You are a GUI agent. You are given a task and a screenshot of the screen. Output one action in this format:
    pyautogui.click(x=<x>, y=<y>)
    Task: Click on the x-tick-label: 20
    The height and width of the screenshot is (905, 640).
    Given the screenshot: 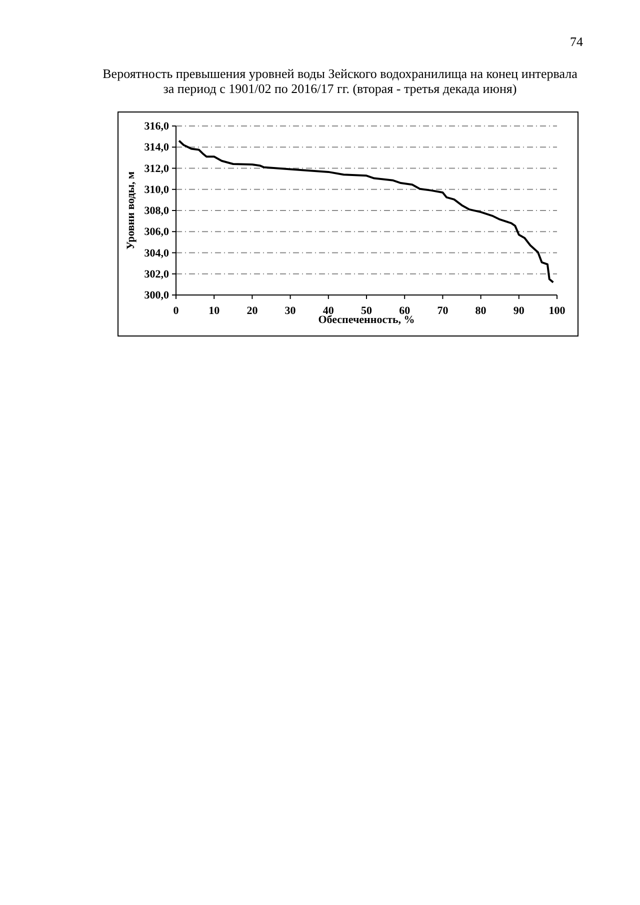 What is the action you would take?
    pyautogui.click(x=252, y=311)
    